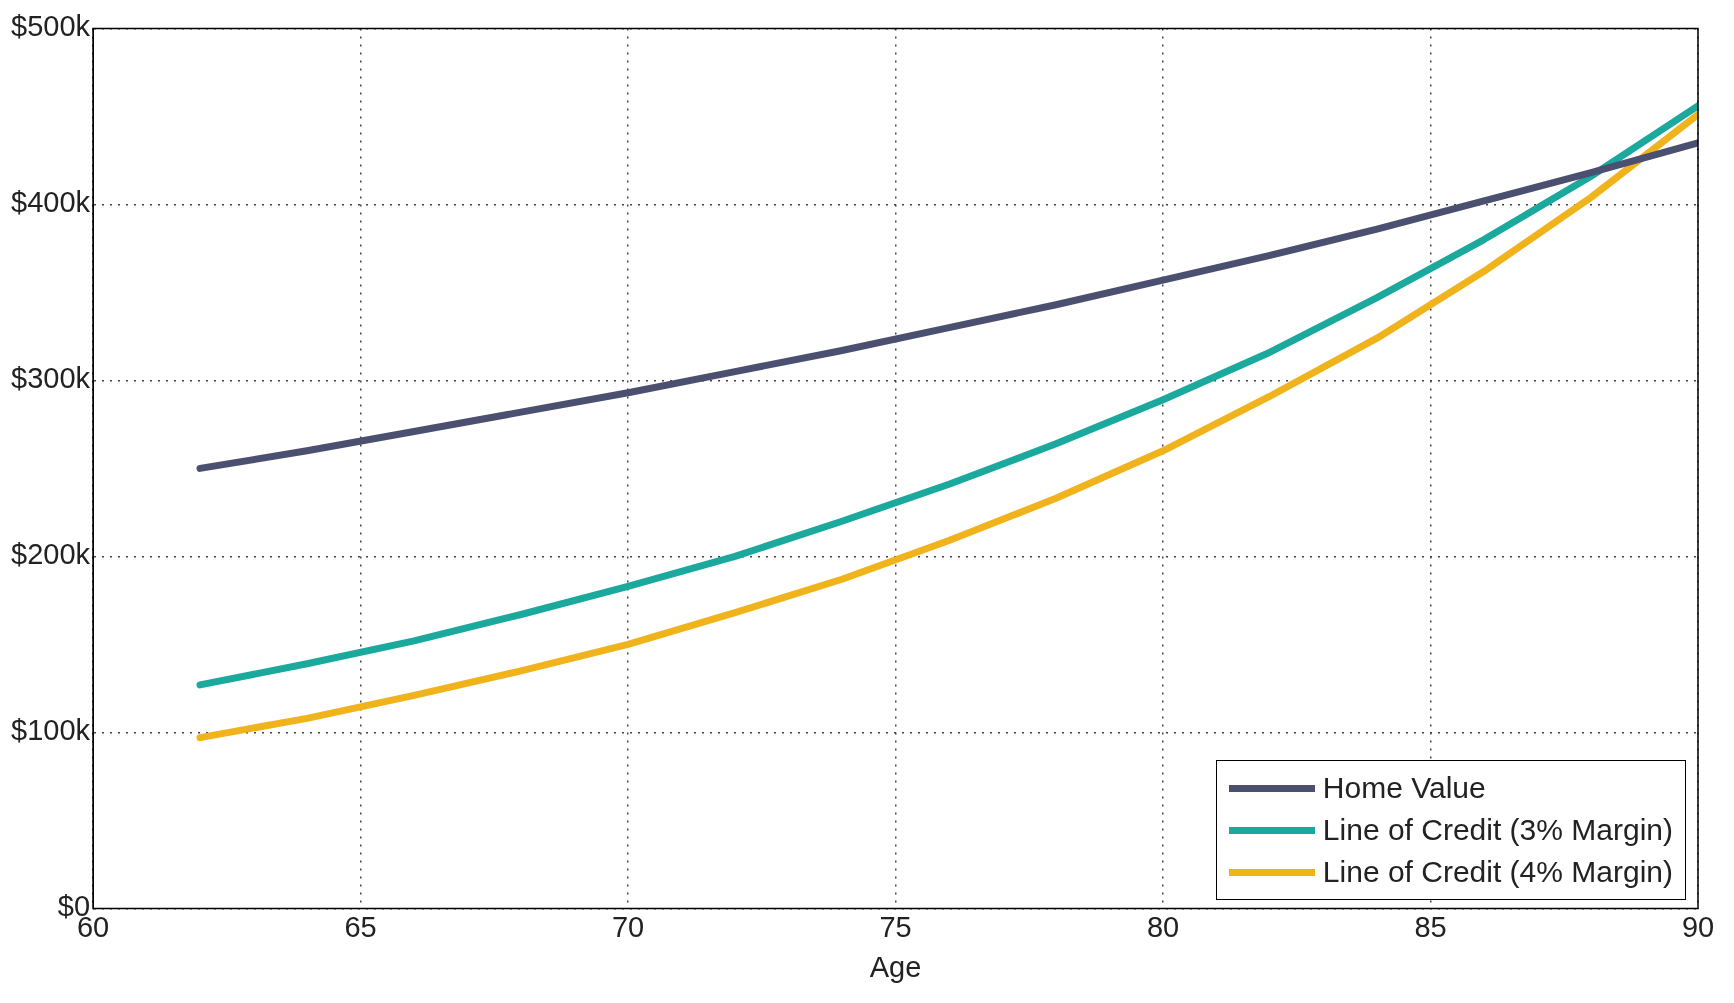 This screenshot has width=1734, height=1003. What do you see at coordinates (1497, 872) in the screenshot?
I see `legend-label: Line of Credit (4% Margin)` at bounding box center [1497, 872].